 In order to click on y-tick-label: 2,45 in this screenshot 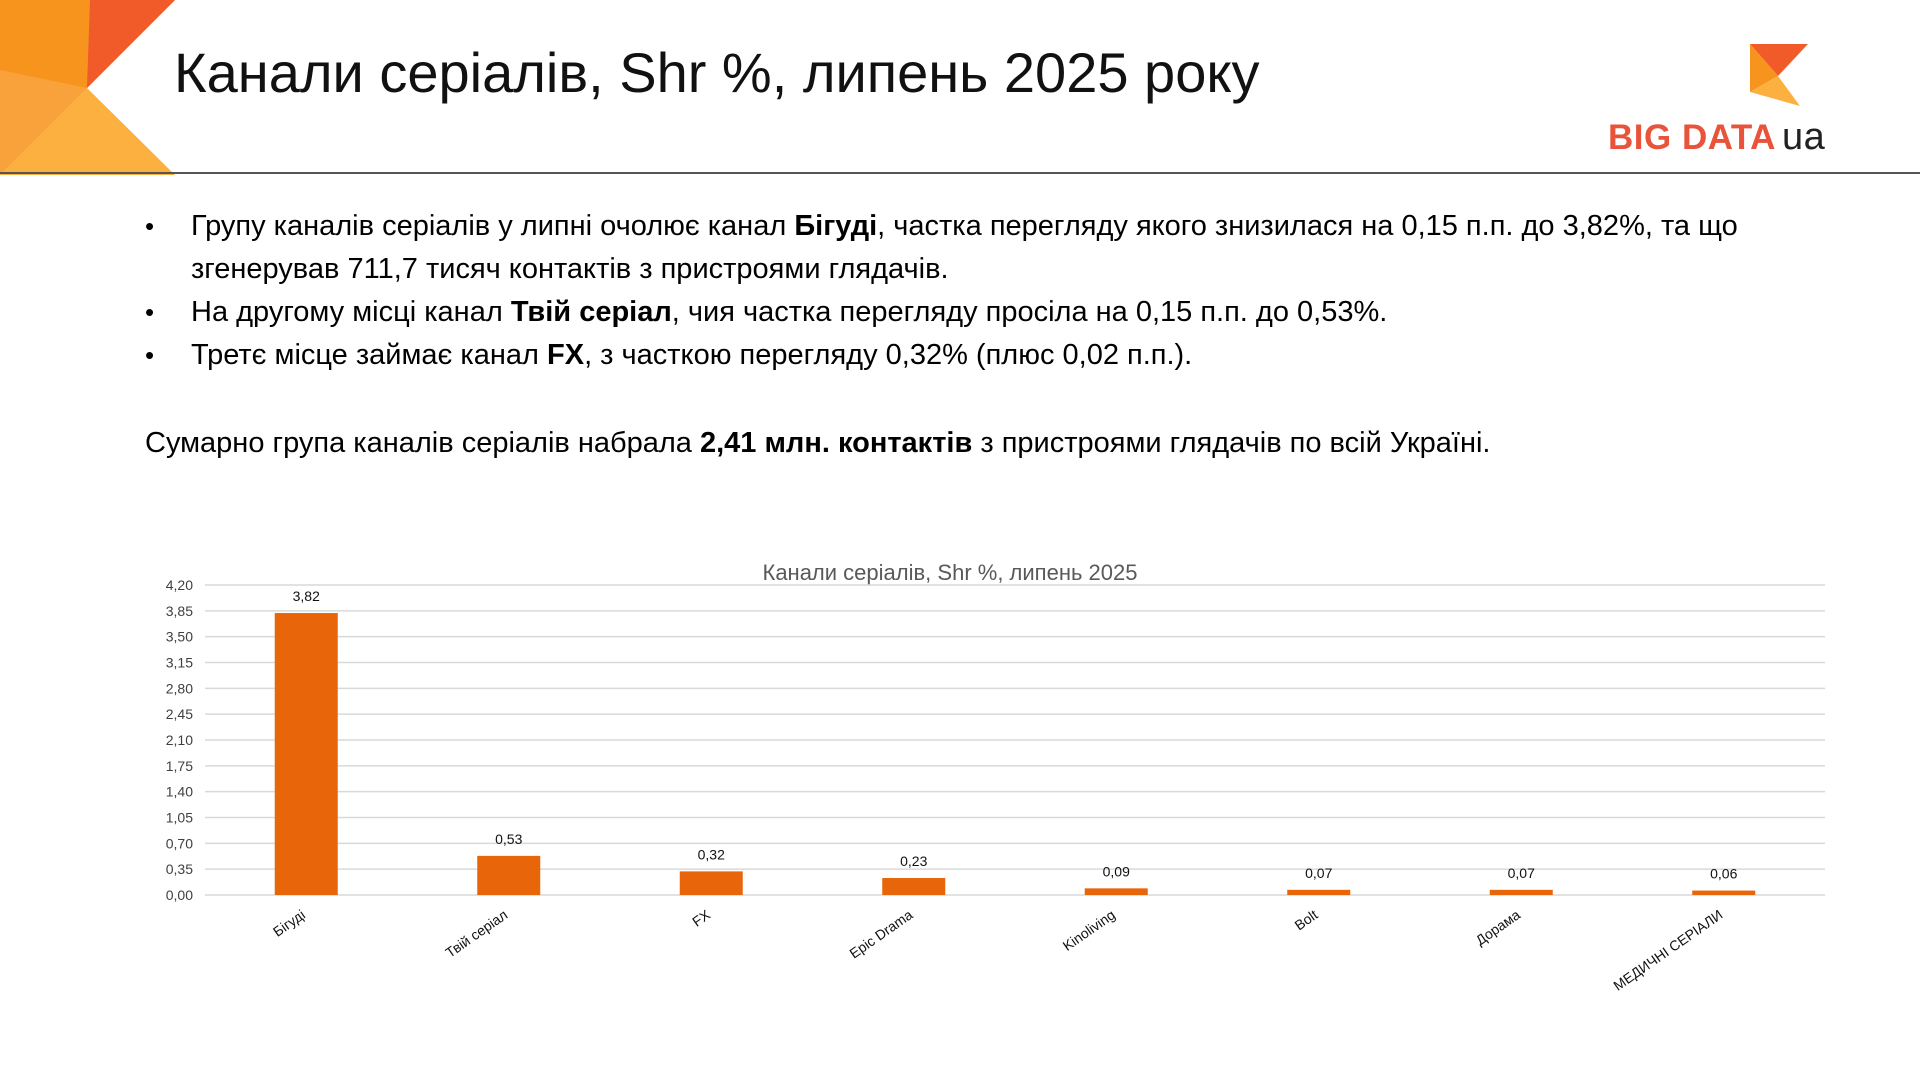, I will do `click(179, 714)`.